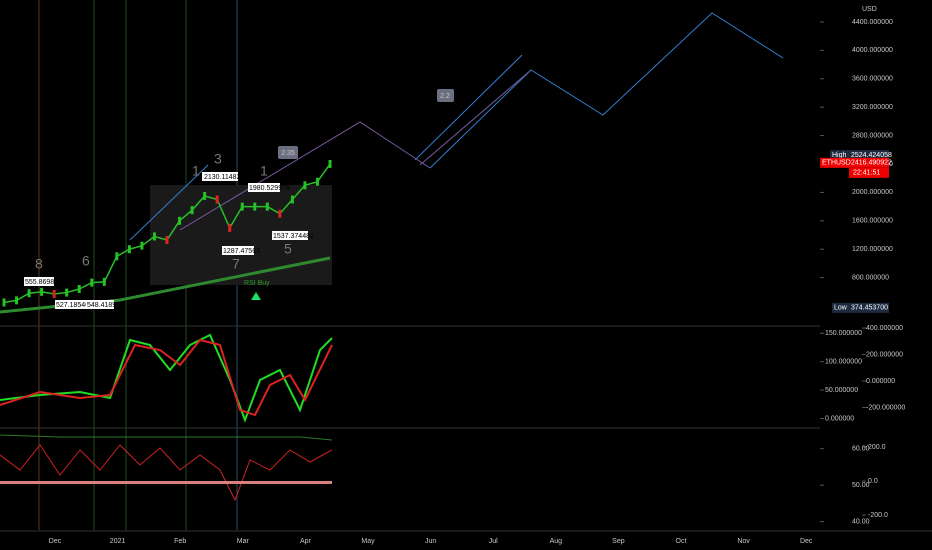 This screenshot has width=932, height=550. What do you see at coordinates (681, 541) in the screenshot?
I see `x-tick-label: Oct` at bounding box center [681, 541].